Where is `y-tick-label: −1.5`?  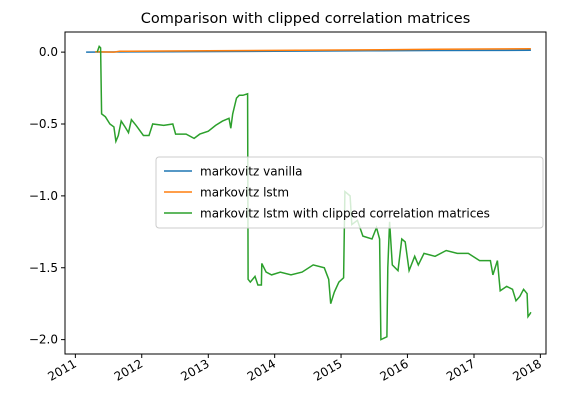 y-tick-label: −1.5 is located at coordinates (43, 268).